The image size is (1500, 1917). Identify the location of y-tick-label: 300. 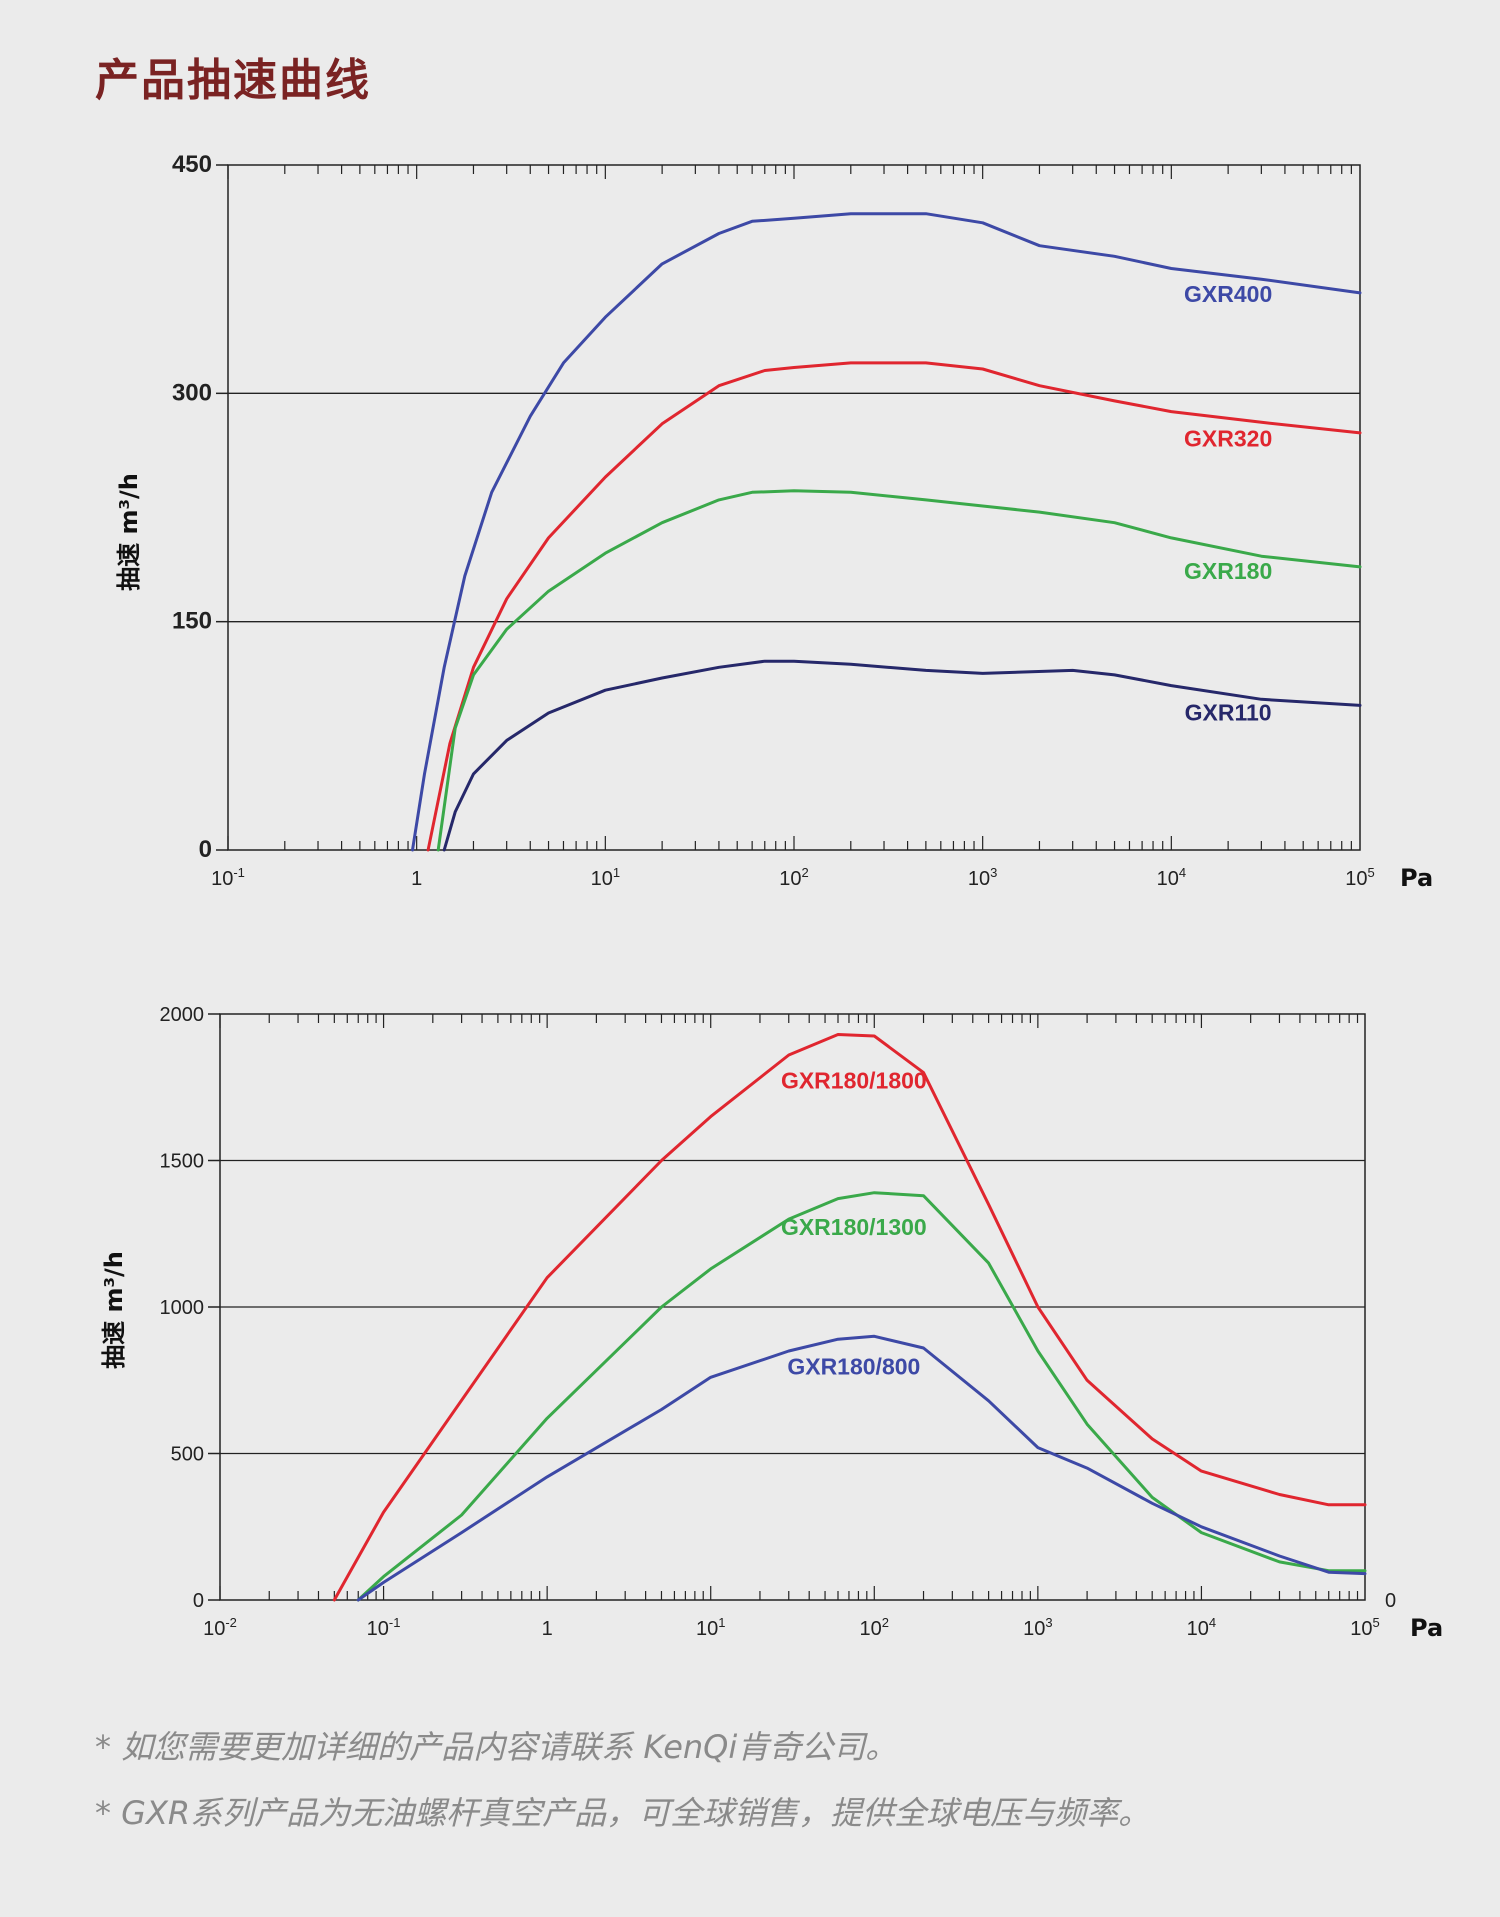
(192, 392).